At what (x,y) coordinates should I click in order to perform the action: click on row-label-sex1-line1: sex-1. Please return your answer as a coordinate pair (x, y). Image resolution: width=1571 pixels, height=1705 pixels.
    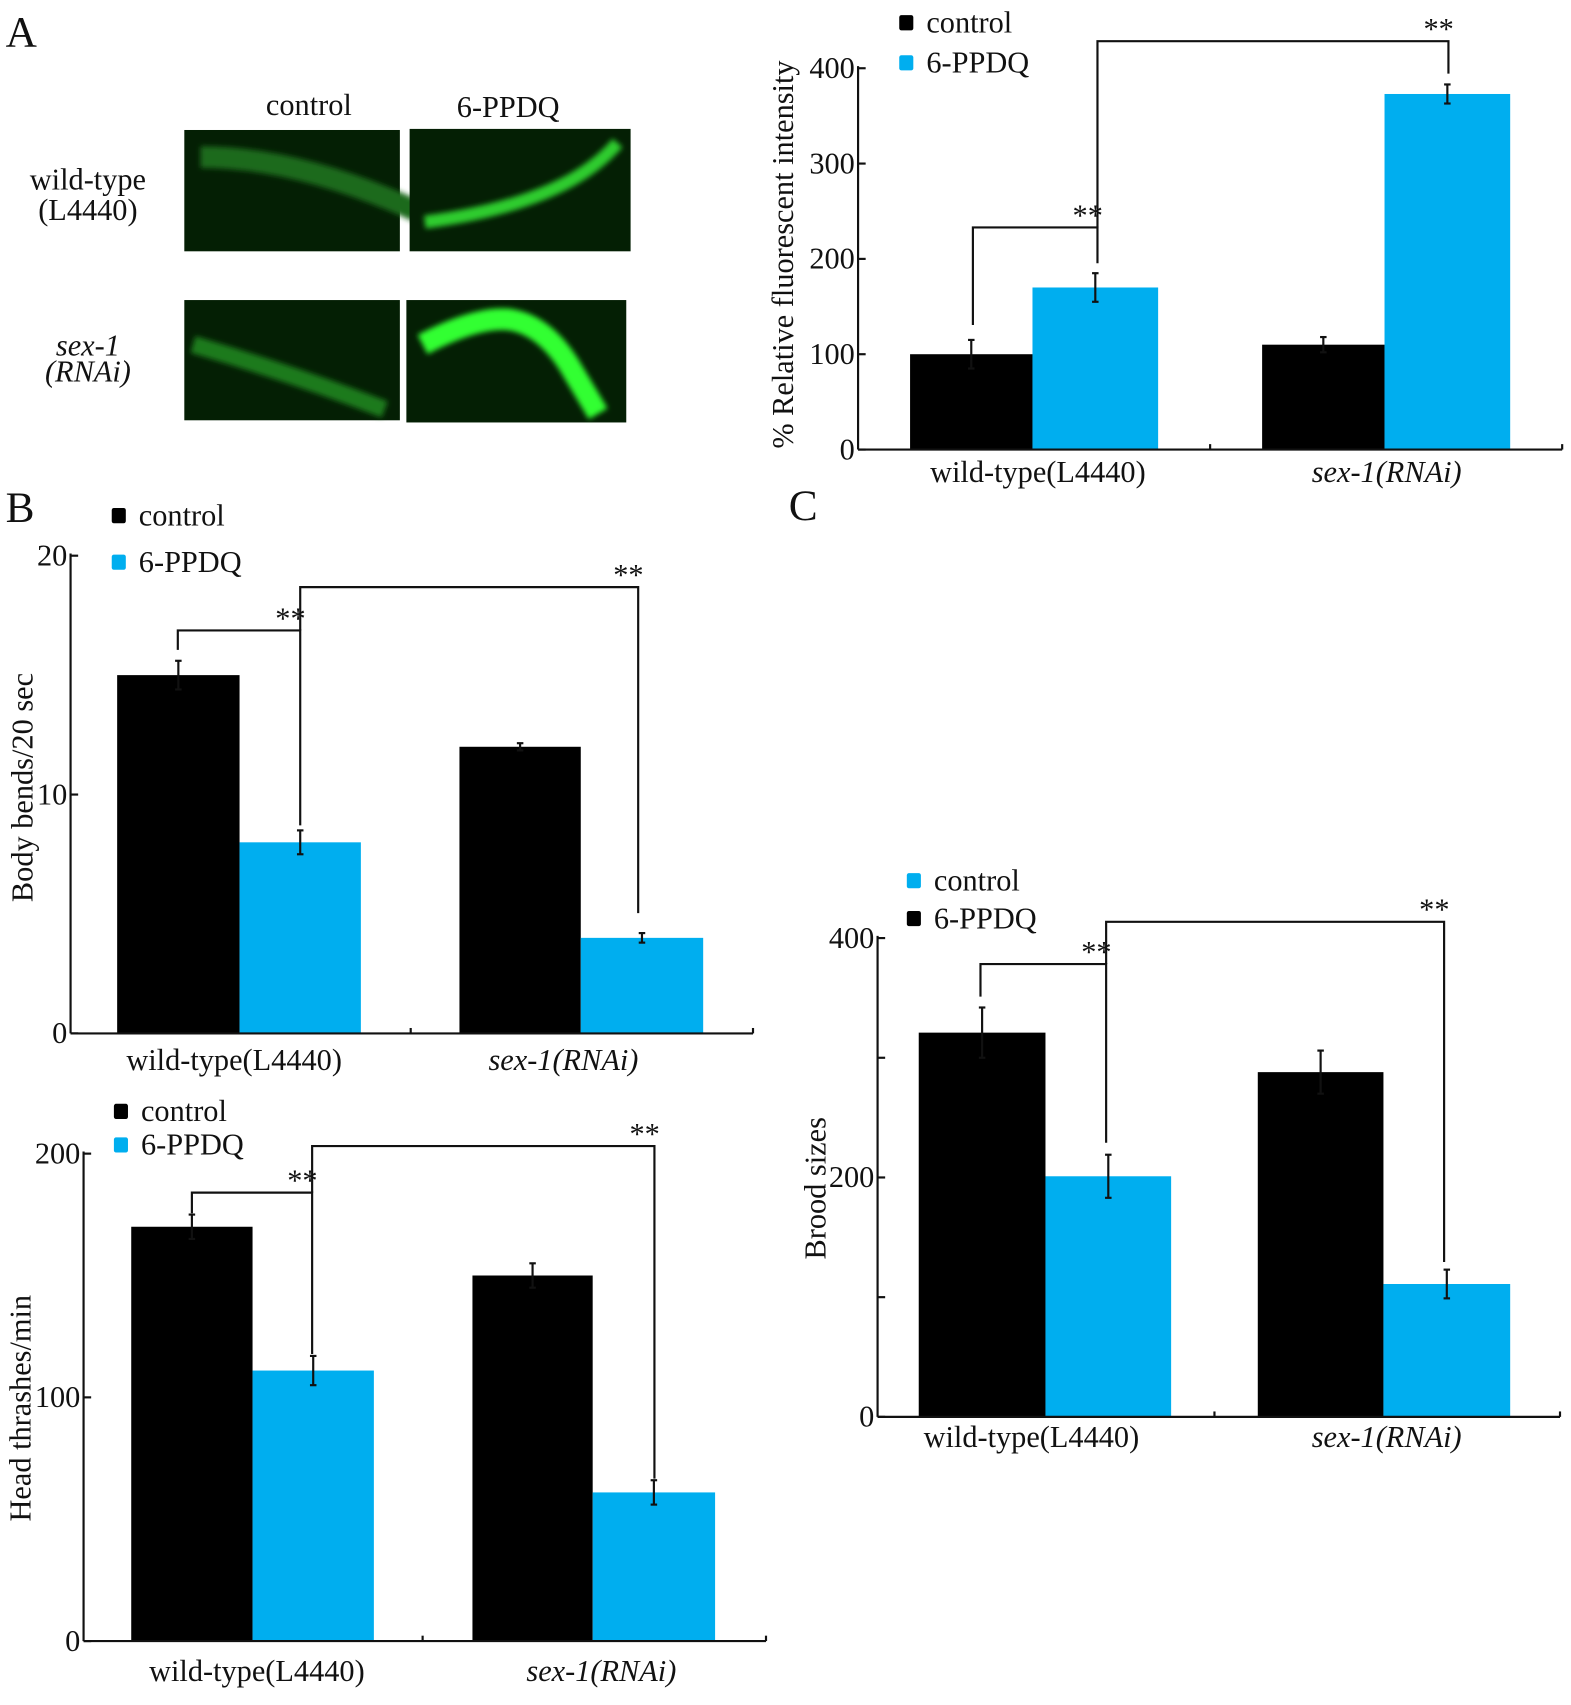
    Looking at the image, I should click on (88, 345).